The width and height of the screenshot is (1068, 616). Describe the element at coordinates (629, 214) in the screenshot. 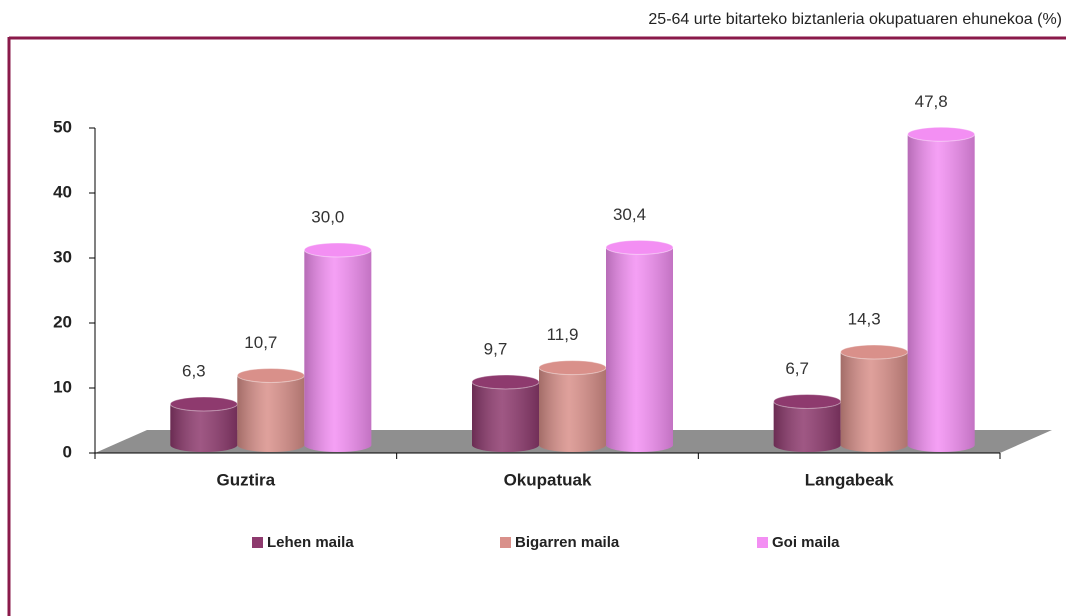

I see `data-label: 30,4` at that location.